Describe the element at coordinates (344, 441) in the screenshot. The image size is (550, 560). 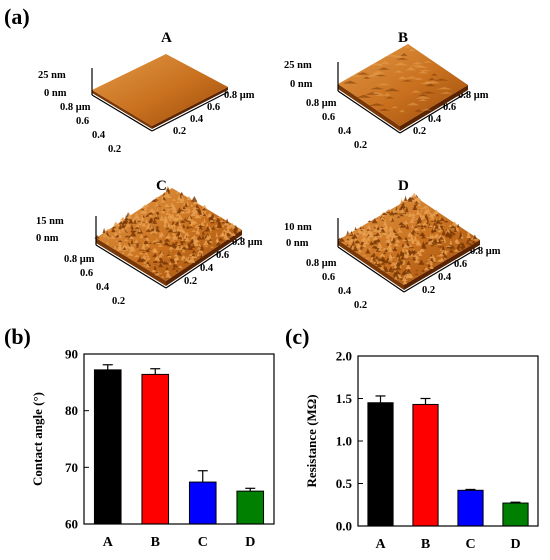
I see `y-tick-label: 1.0` at that location.